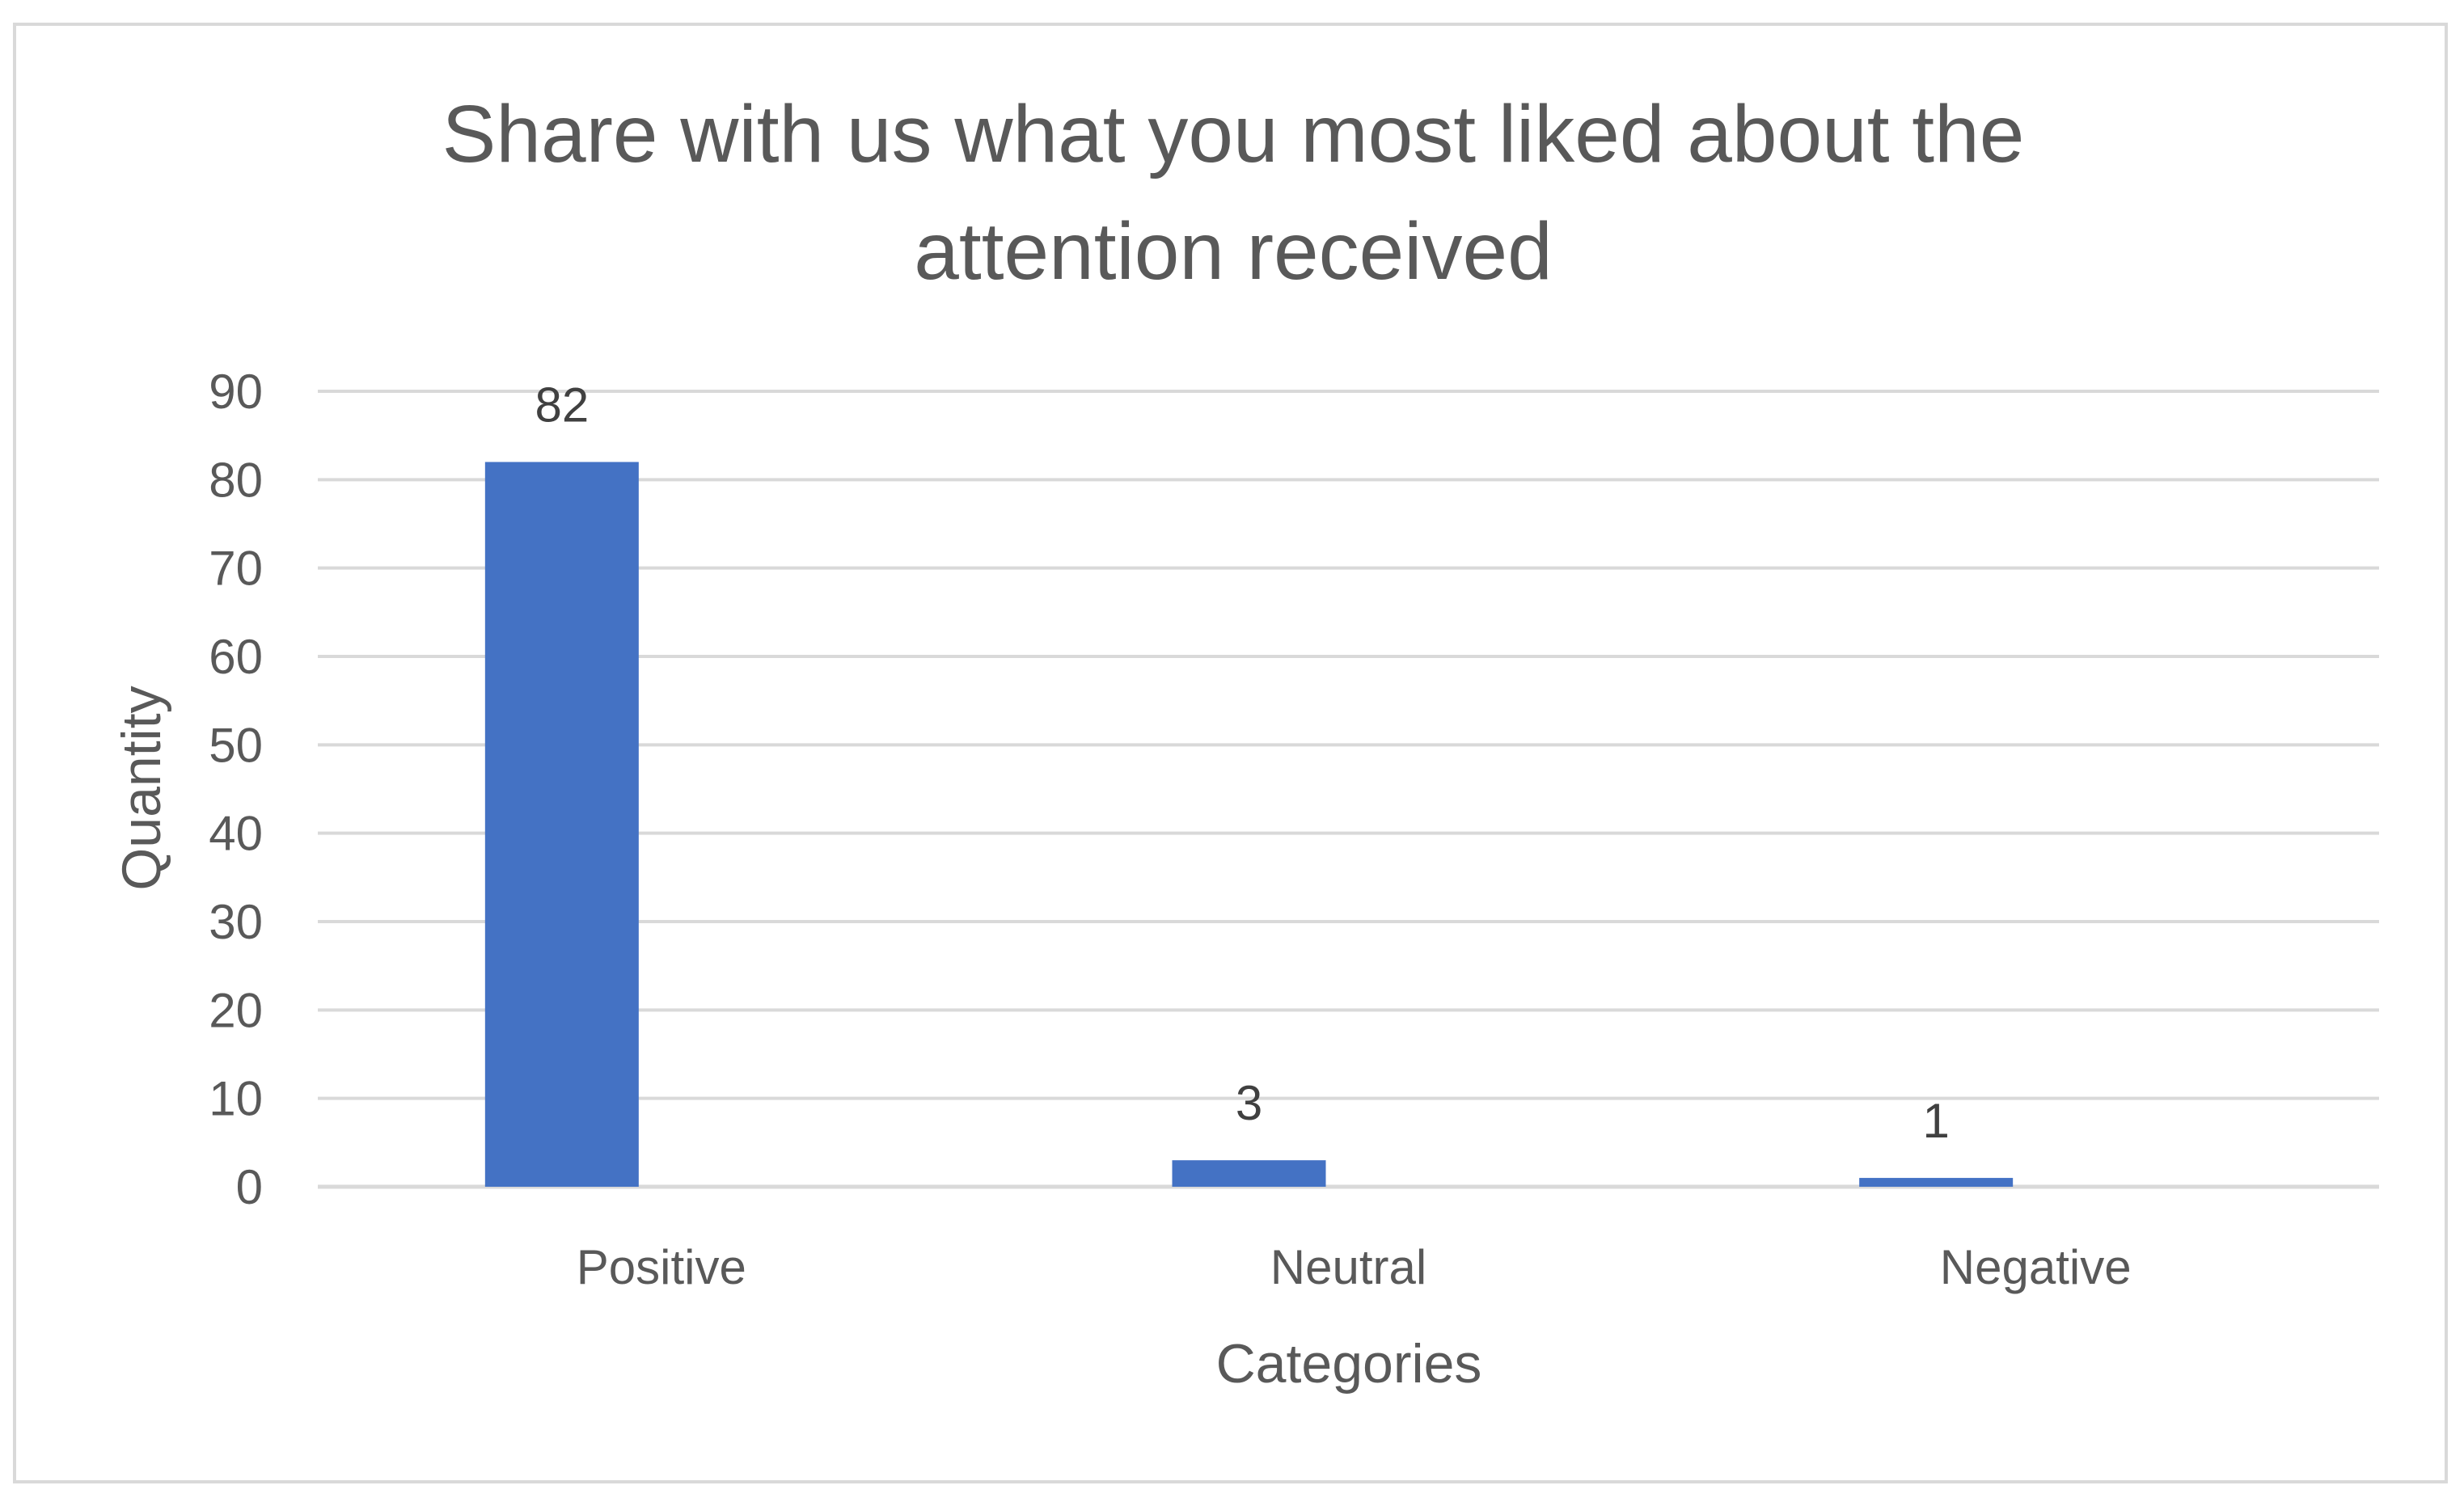  Describe the element at coordinates (1935, 1121) in the screenshot. I see `data-label-negative: 1` at that location.